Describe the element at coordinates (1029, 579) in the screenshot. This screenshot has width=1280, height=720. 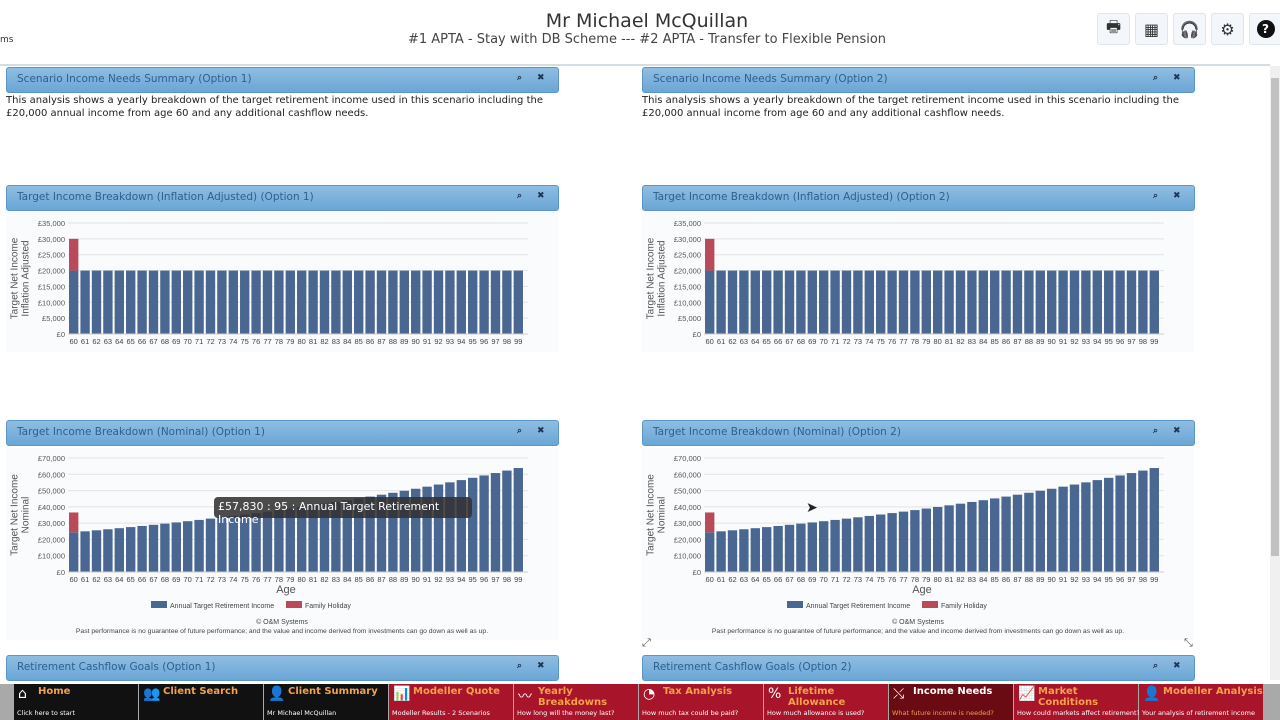
I see `x-tick-label: 88` at that location.